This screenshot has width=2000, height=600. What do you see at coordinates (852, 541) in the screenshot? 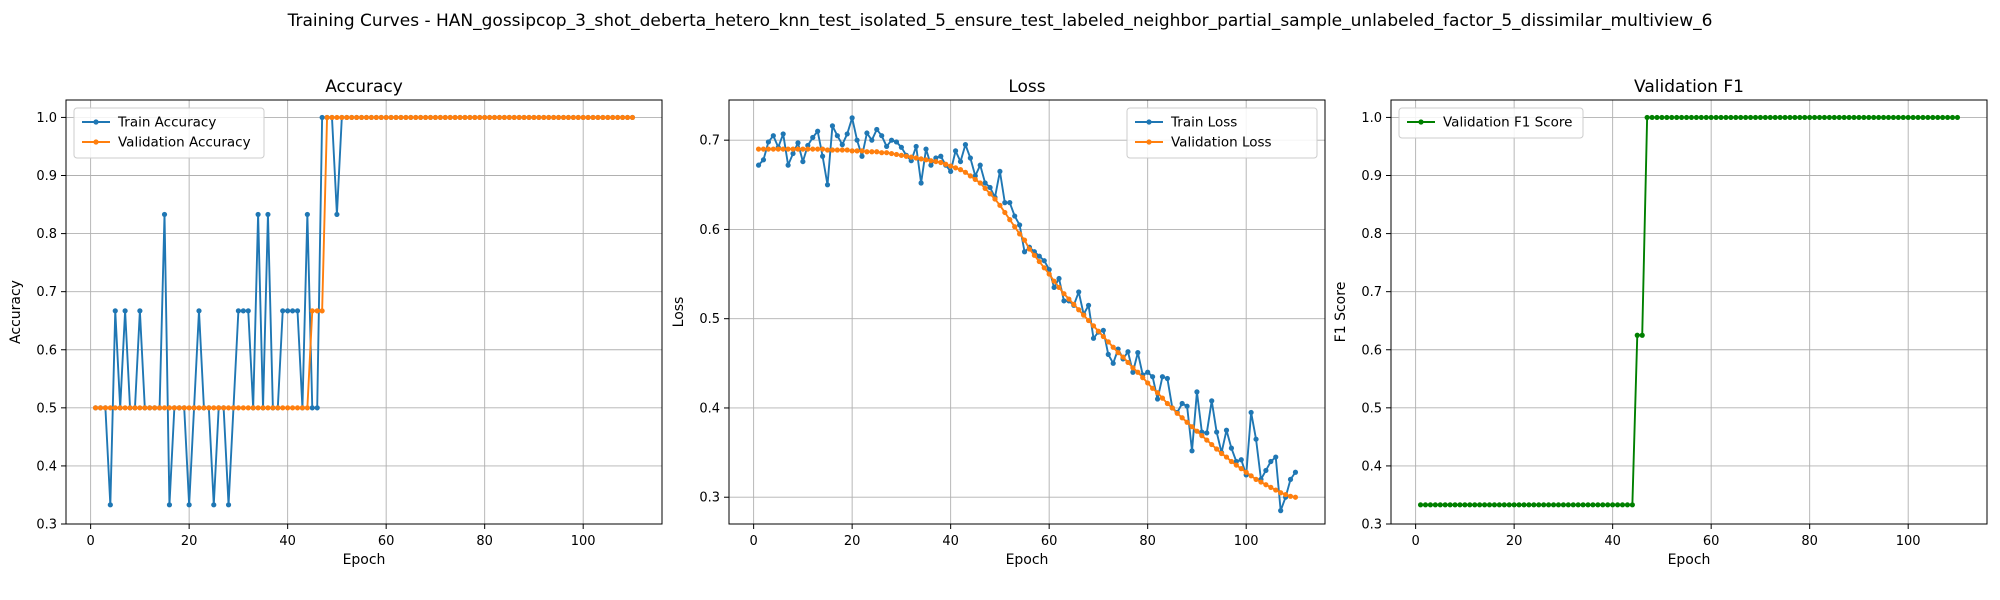
I see `x-tick-label: 20` at bounding box center [852, 541].